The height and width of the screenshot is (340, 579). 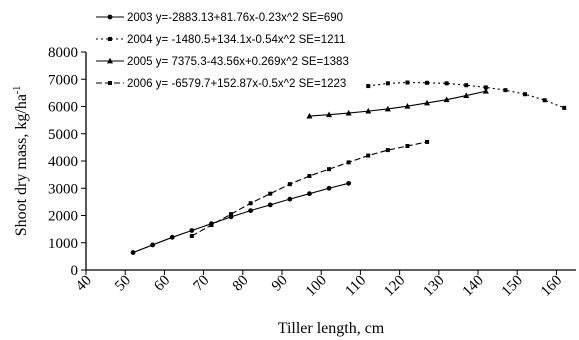 I want to click on y-axis-label: Shoot dry mass, kg/ha-1, so click(x=21, y=161).